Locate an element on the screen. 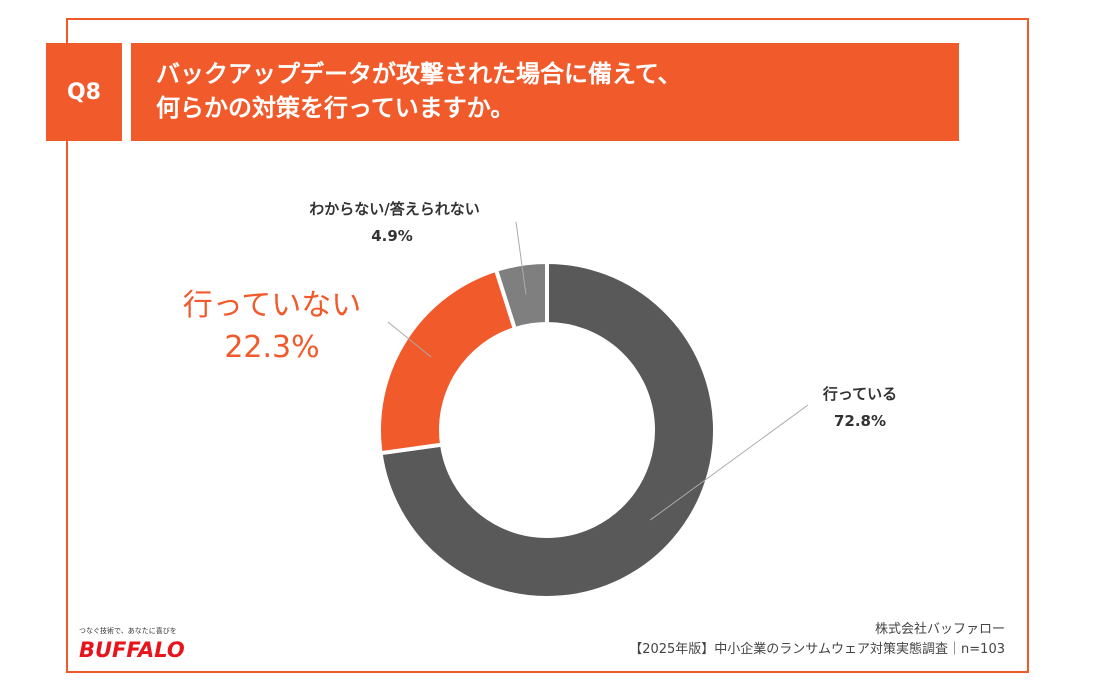 This screenshot has width=1110, height=691. question-title: バックアップデータが攻撃された場合に備えて、 何らかの対策を行っていますか。 is located at coordinates (545, 92).